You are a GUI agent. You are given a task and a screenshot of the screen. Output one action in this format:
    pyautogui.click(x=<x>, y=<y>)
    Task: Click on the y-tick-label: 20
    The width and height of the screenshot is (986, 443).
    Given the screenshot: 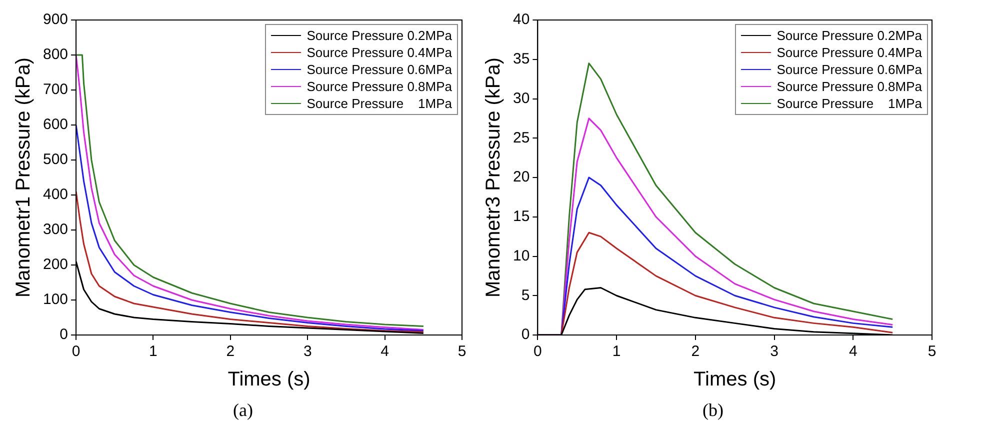 What is the action you would take?
    pyautogui.click(x=521, y=177)
    